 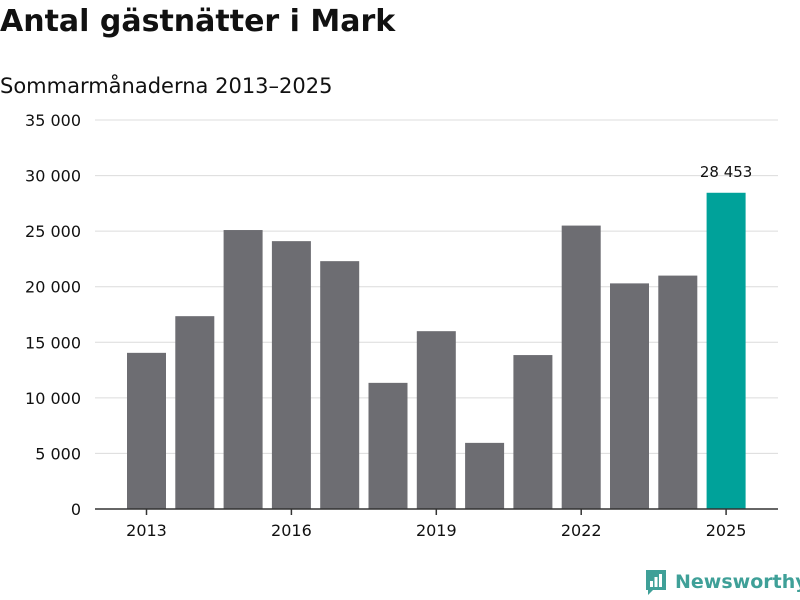 I want to click on bar-2021, so click(x=533, y=432).